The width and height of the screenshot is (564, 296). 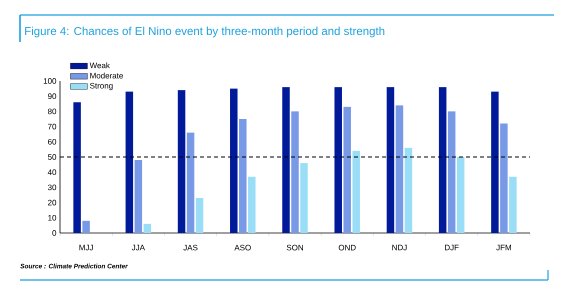 I want to click on chart-title: Figure 4: Chances of El Nino event by three-month period and strength, so click(x=204, y=32).